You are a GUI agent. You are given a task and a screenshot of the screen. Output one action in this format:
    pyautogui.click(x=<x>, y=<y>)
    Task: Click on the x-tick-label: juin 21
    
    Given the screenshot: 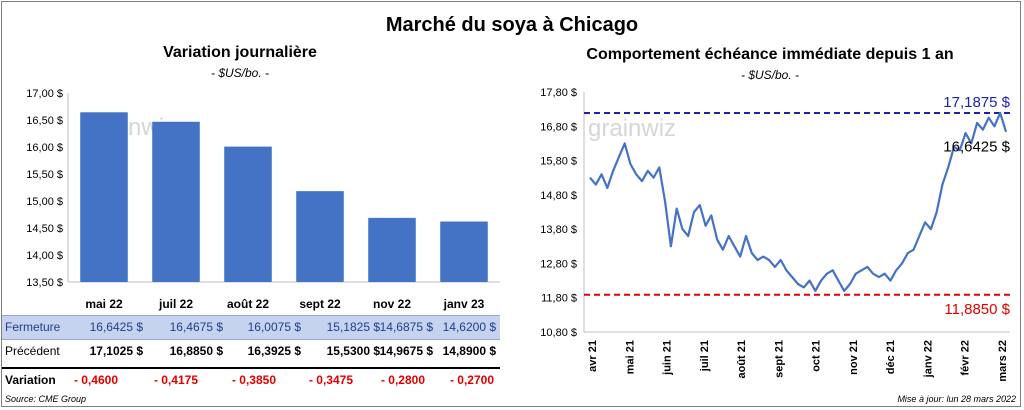 What is the action you would take?
    pyautogui.click(x=668, y=358)
    